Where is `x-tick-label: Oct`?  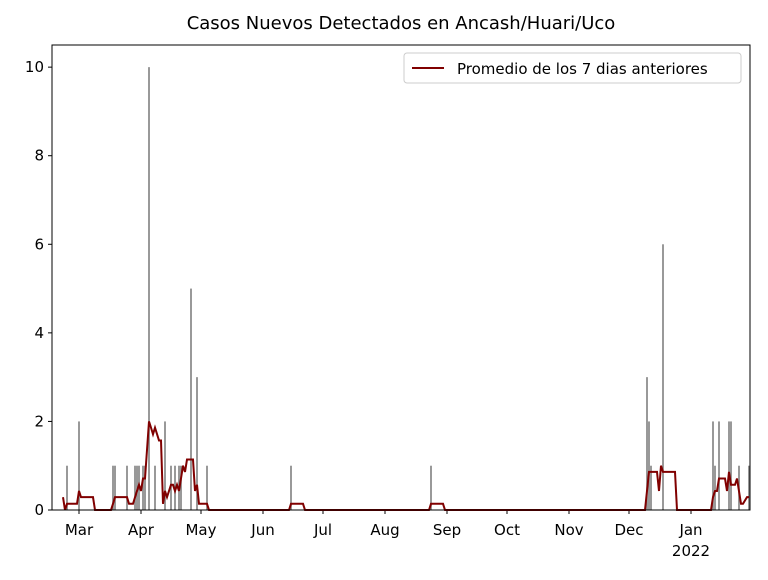 x-tick-label: Oct is located at coordinates (507, 530).